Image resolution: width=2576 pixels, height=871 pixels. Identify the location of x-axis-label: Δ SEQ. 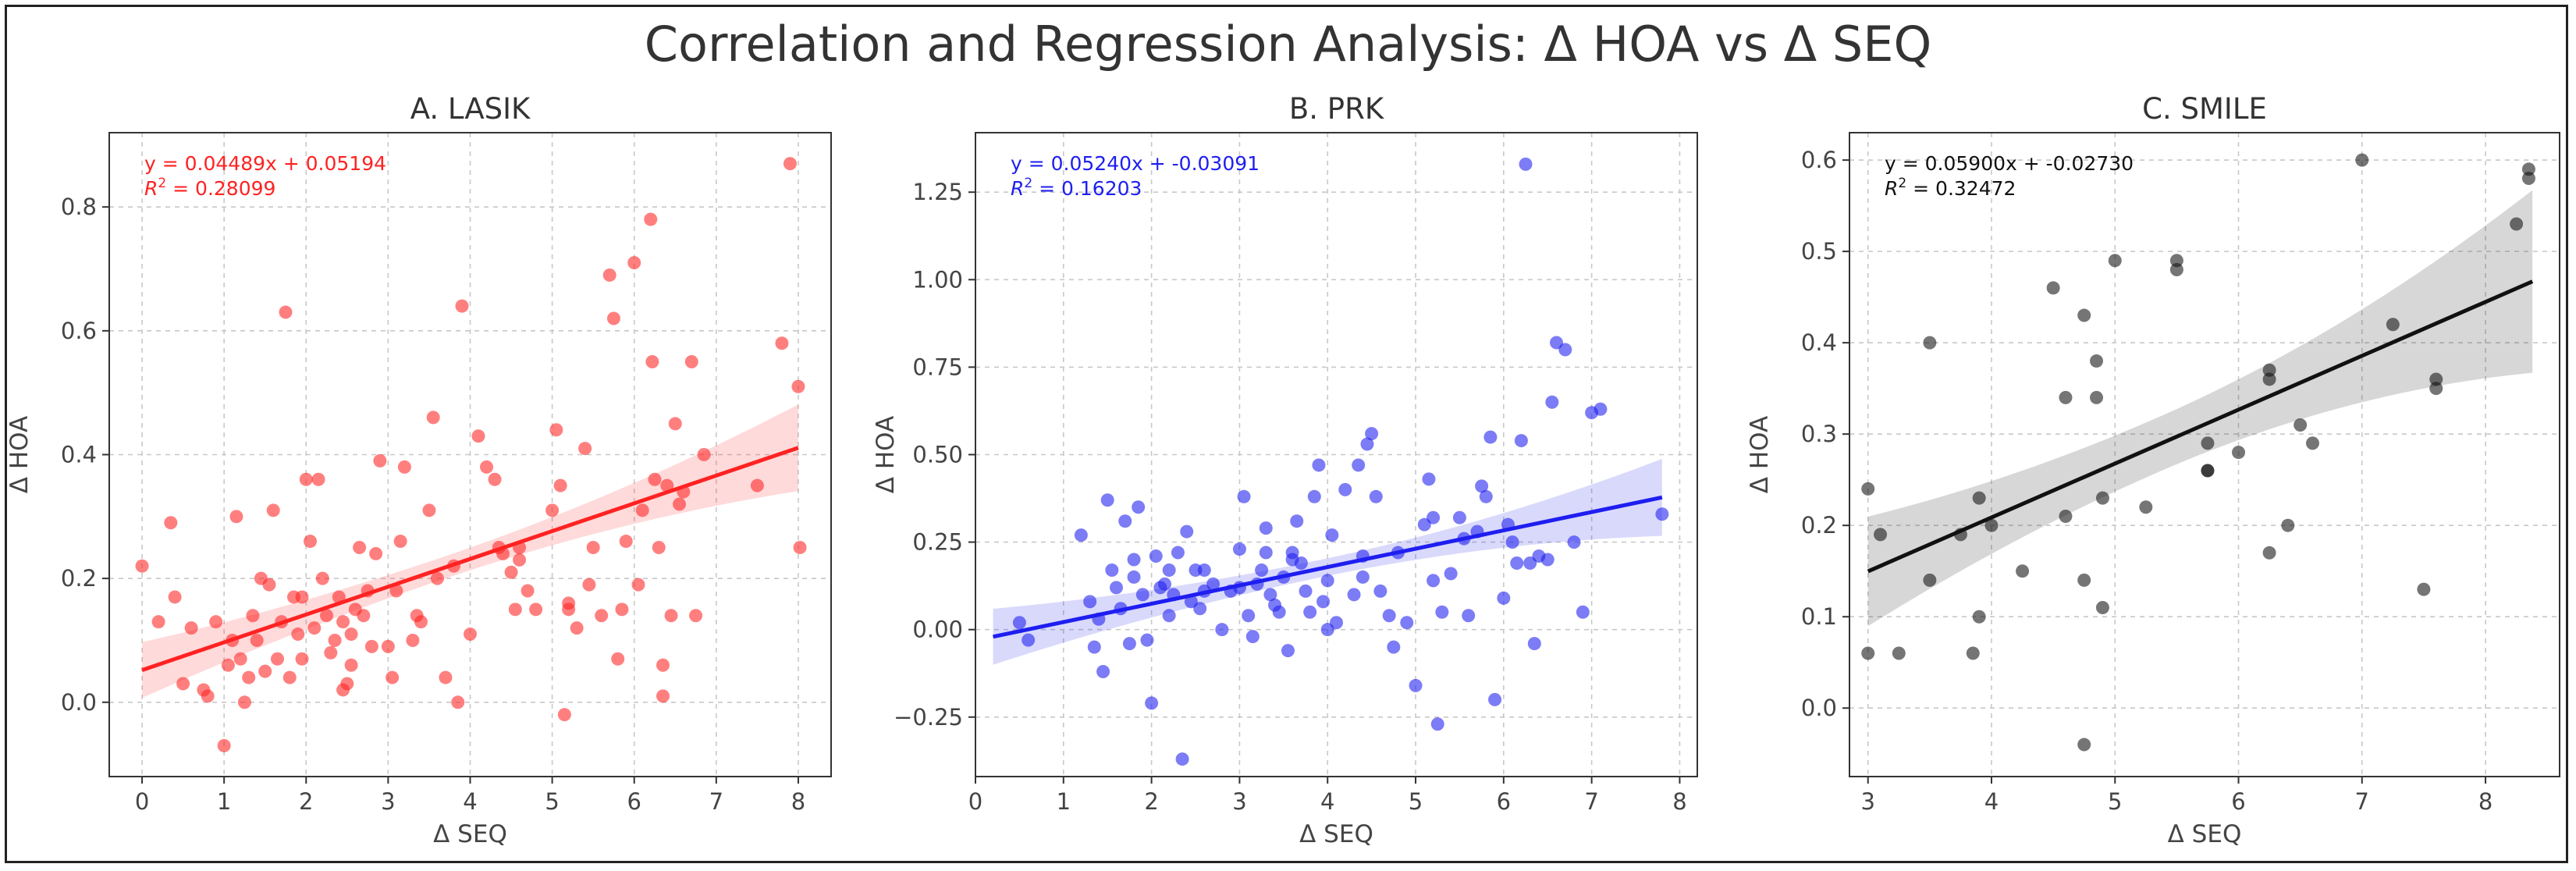
(2205, 834).